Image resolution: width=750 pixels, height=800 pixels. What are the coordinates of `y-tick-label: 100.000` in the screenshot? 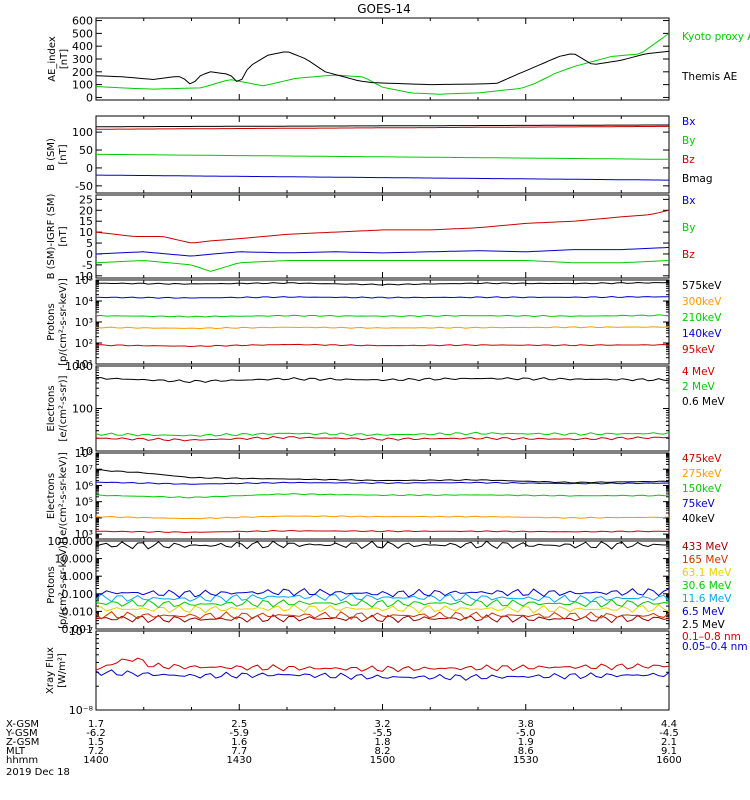 It's located at (71, 541).